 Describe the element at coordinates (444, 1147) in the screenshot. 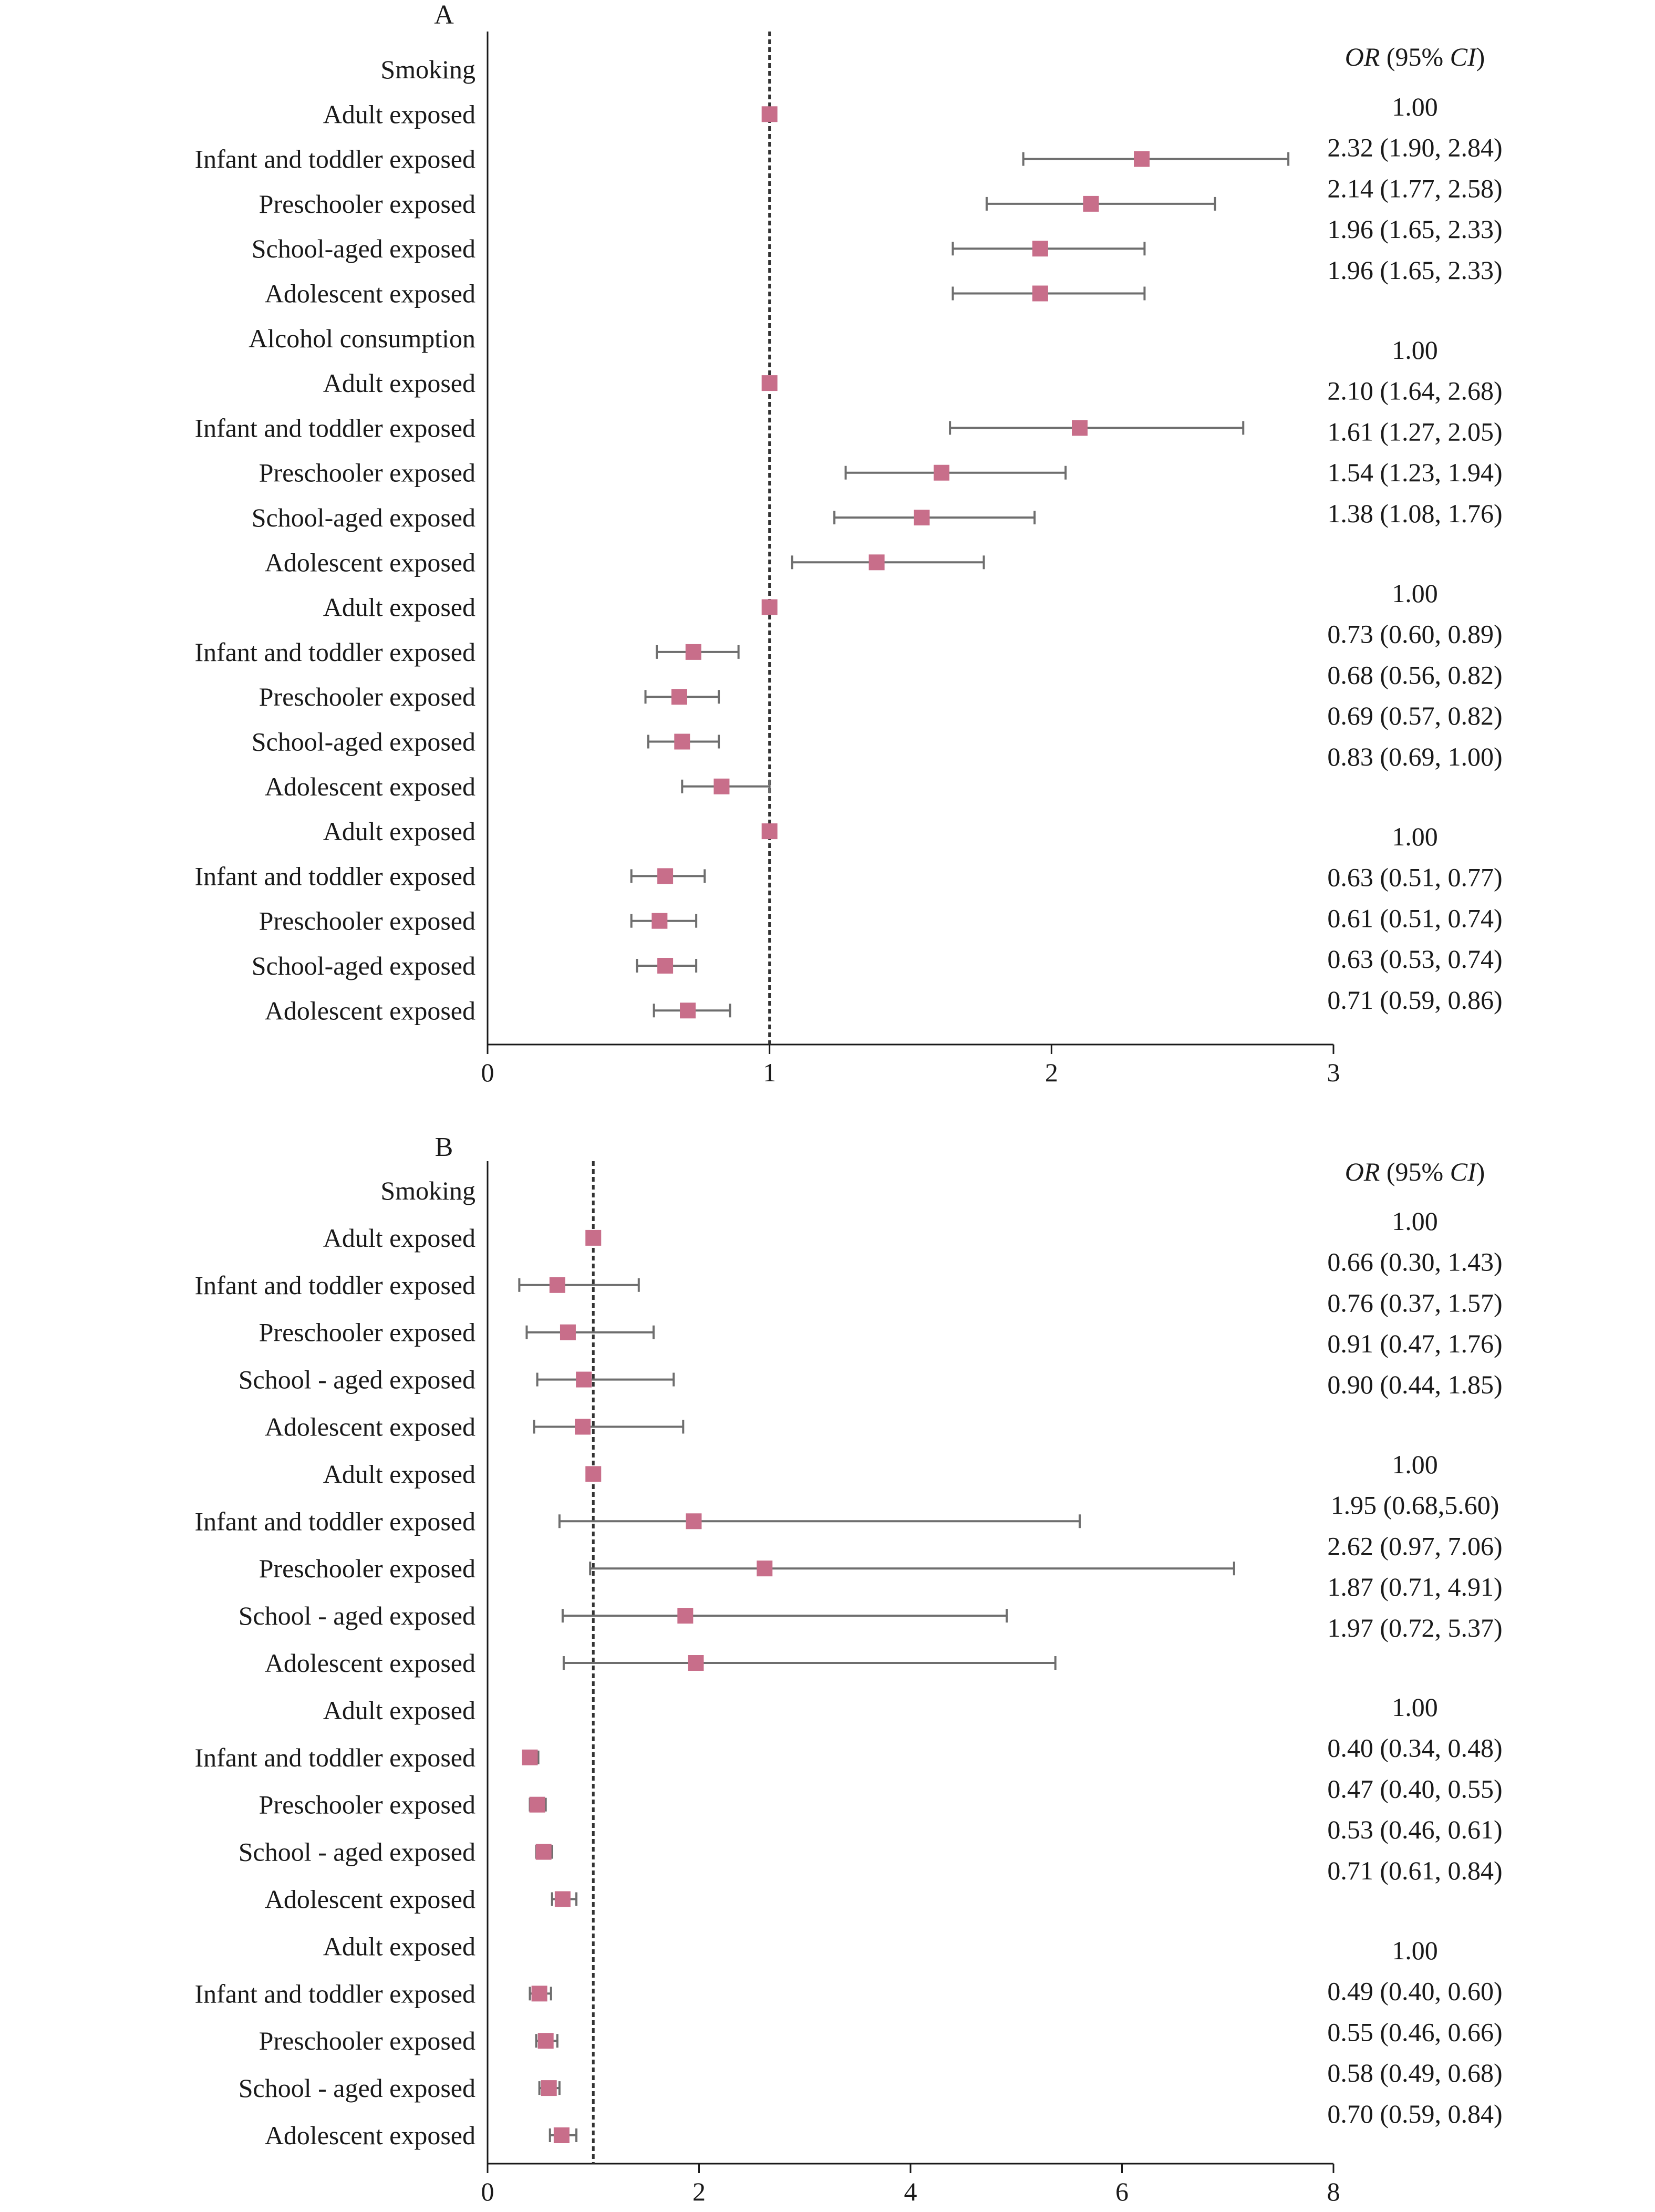

I see `panel-label: B` at that location.